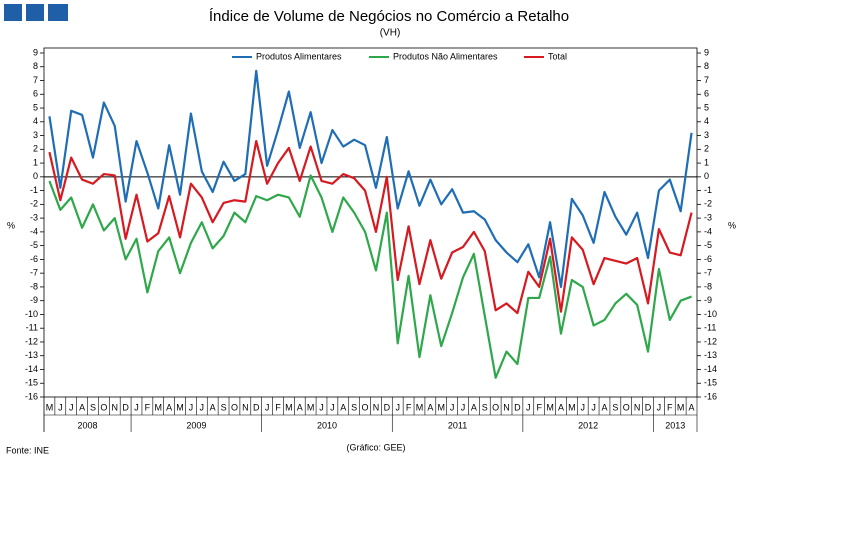  I want to click on note: (Gráfico: GEE), so click(375, 447).